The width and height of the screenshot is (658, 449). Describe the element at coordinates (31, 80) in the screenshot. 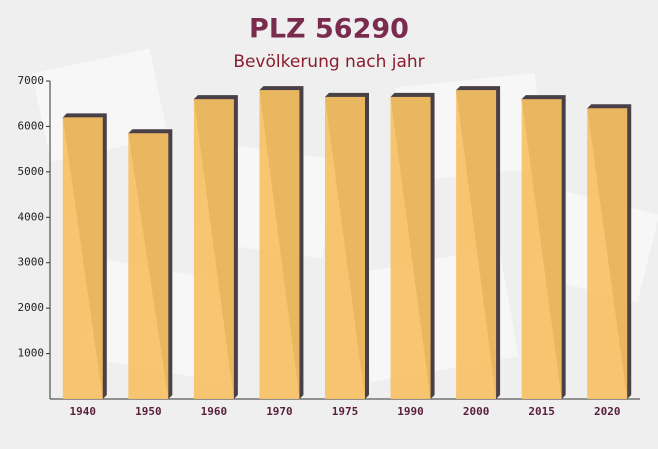

I see `y-tick-label: 7000` at that location.